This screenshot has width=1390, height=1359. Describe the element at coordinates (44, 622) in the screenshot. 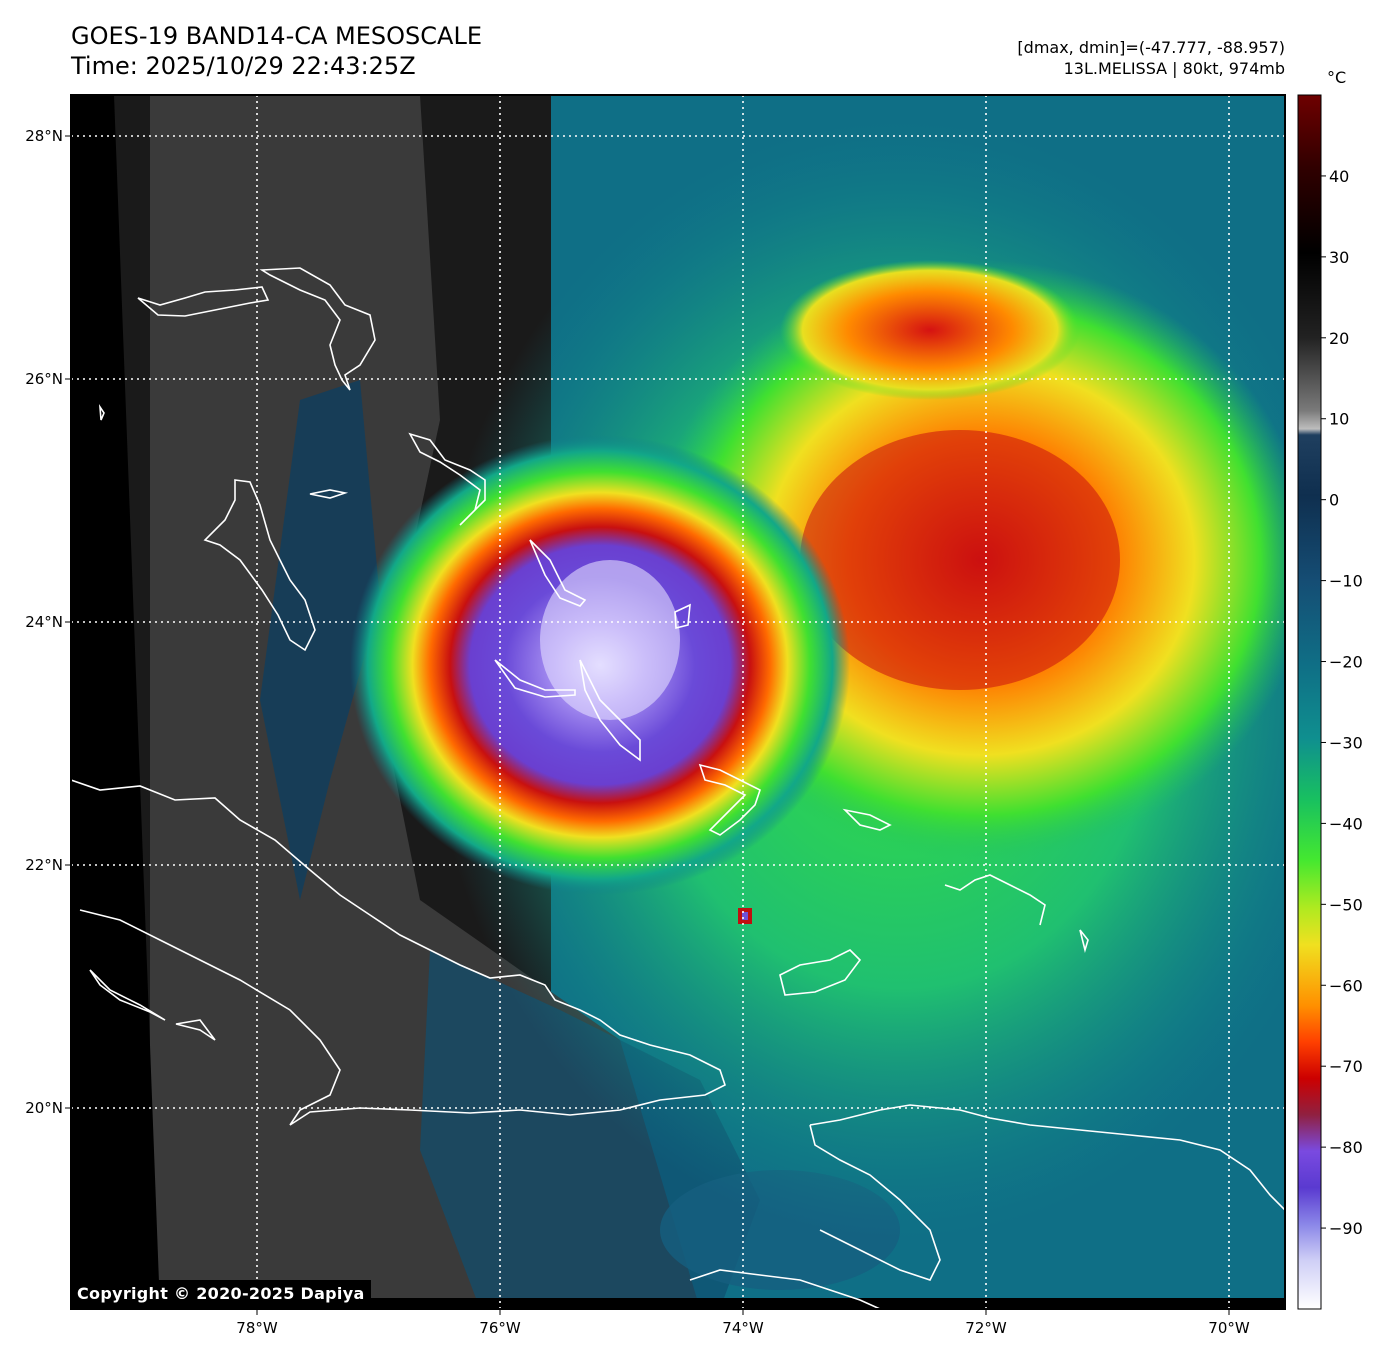

I see `lat-tick-label: 24°N` at that location.